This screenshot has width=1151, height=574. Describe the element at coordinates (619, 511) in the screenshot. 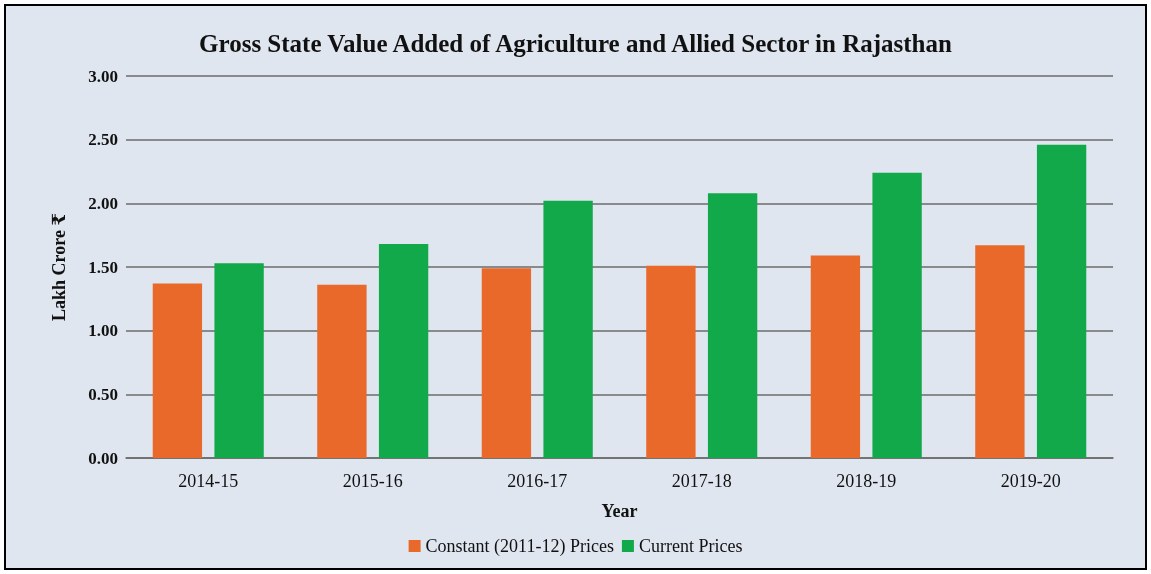

I see `x-axis-title: Year` at that location.